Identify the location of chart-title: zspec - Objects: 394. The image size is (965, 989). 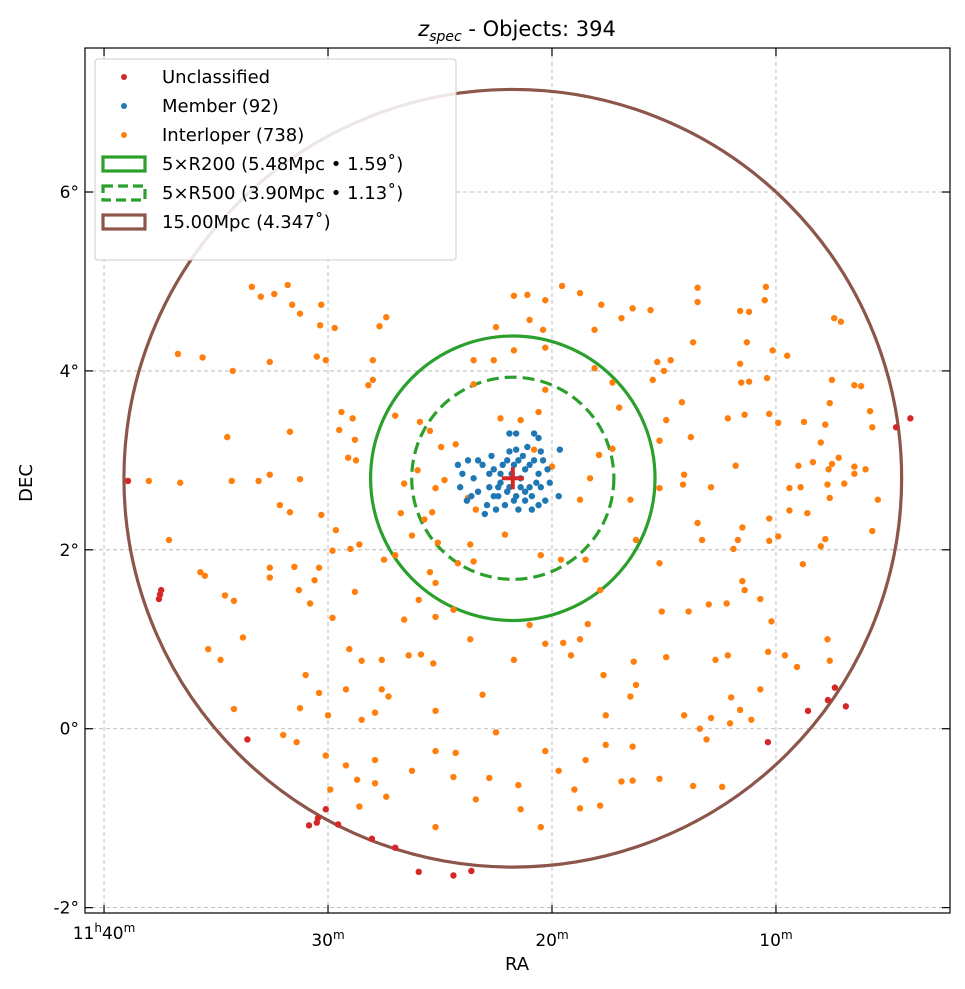
(516, 31).